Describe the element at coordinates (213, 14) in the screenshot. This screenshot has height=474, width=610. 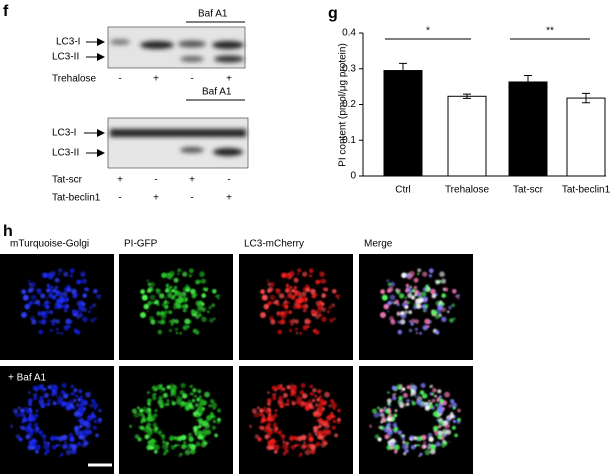
I see `treatment-label: Baf A1` at that location.